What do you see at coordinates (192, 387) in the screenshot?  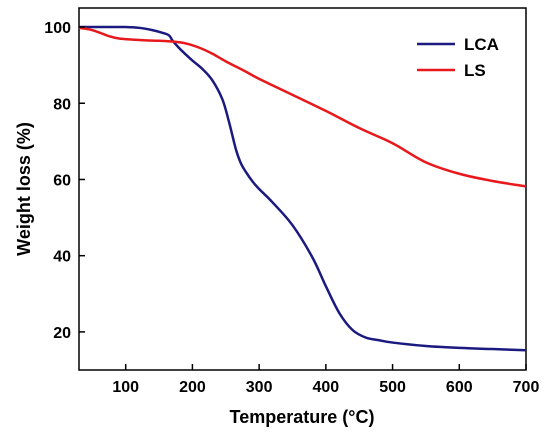 I see `x-tick-label: 200` at bounding box center [192, 387].